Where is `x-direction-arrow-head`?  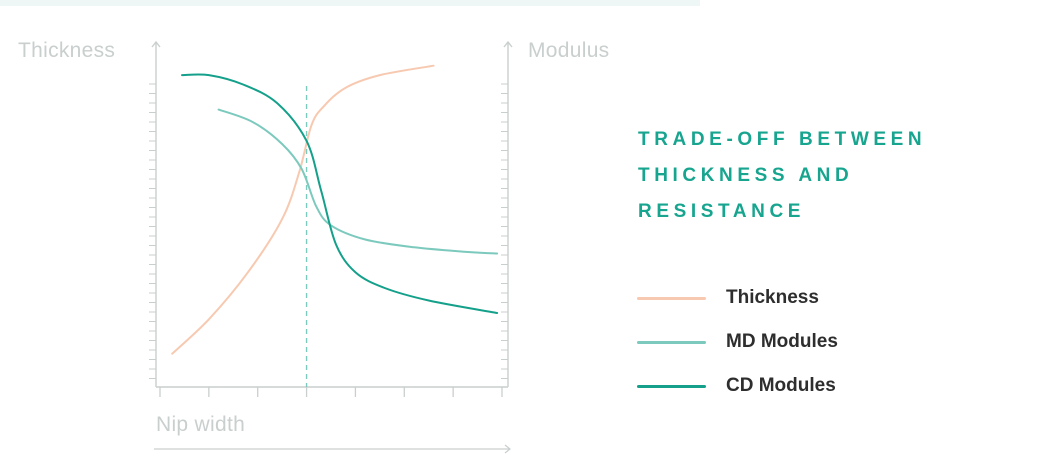 x-direction-arrow-head is located at coordinates (507, 449).